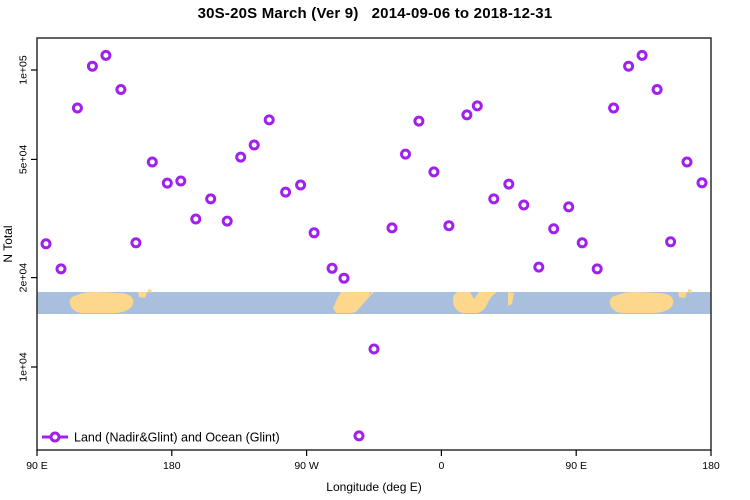 This screenshot has width=750, height=500. Describe the element at coordinates (373, 487) in the screenshot. I see `x-axis-title: Longitude (deg E)` at that location.